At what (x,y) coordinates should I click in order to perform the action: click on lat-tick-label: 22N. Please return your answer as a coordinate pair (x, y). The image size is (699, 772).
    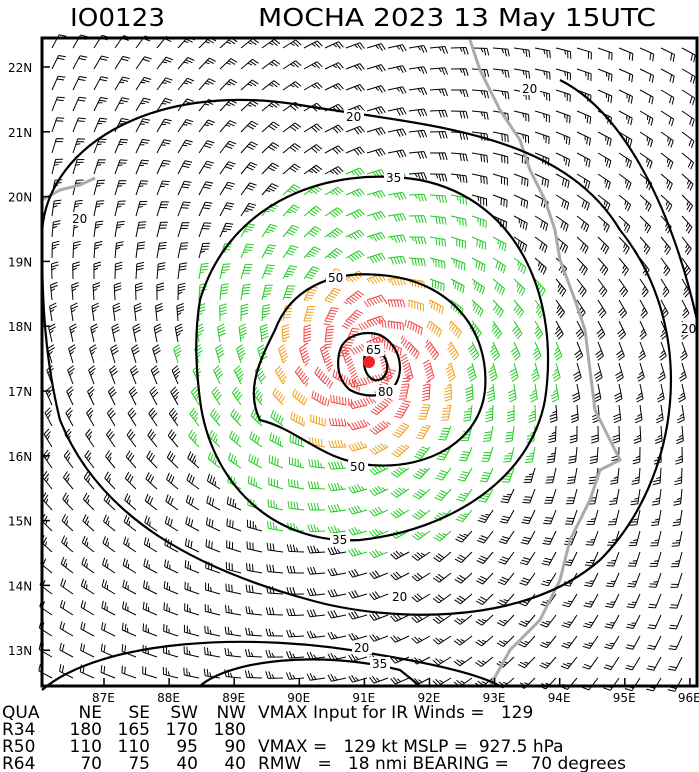
    Looking at the image, I should click on (20, 68).